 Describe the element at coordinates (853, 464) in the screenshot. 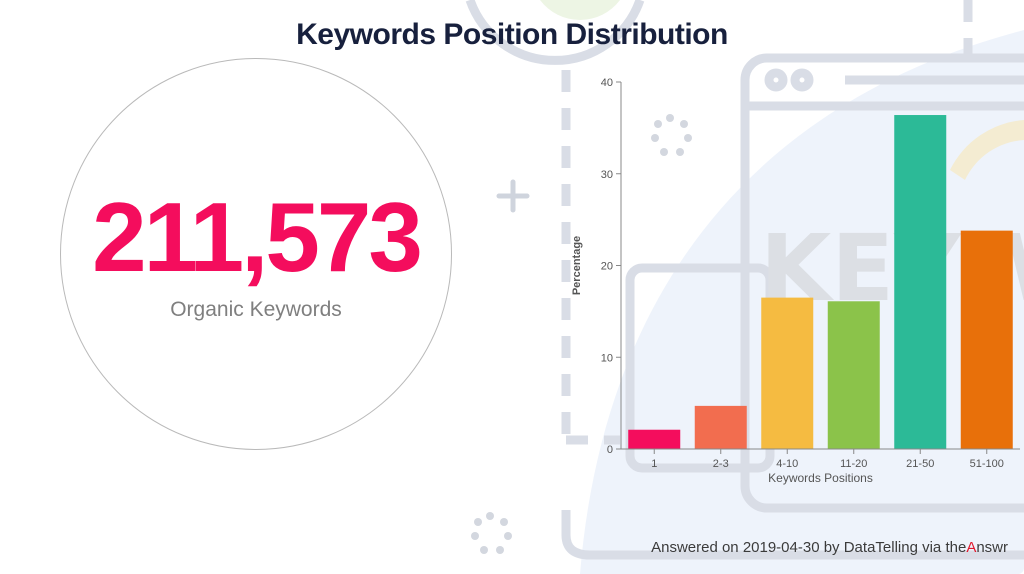

I see `x-tick-label: 11-20` at that location.